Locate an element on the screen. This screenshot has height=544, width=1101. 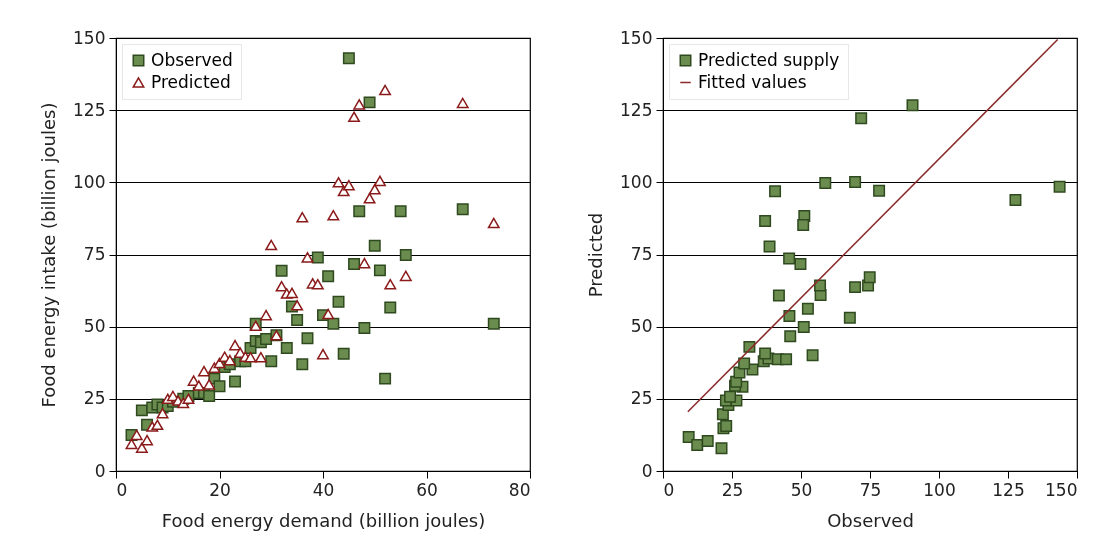
x-tick-label: 80 is located at coordinates (519, 489).